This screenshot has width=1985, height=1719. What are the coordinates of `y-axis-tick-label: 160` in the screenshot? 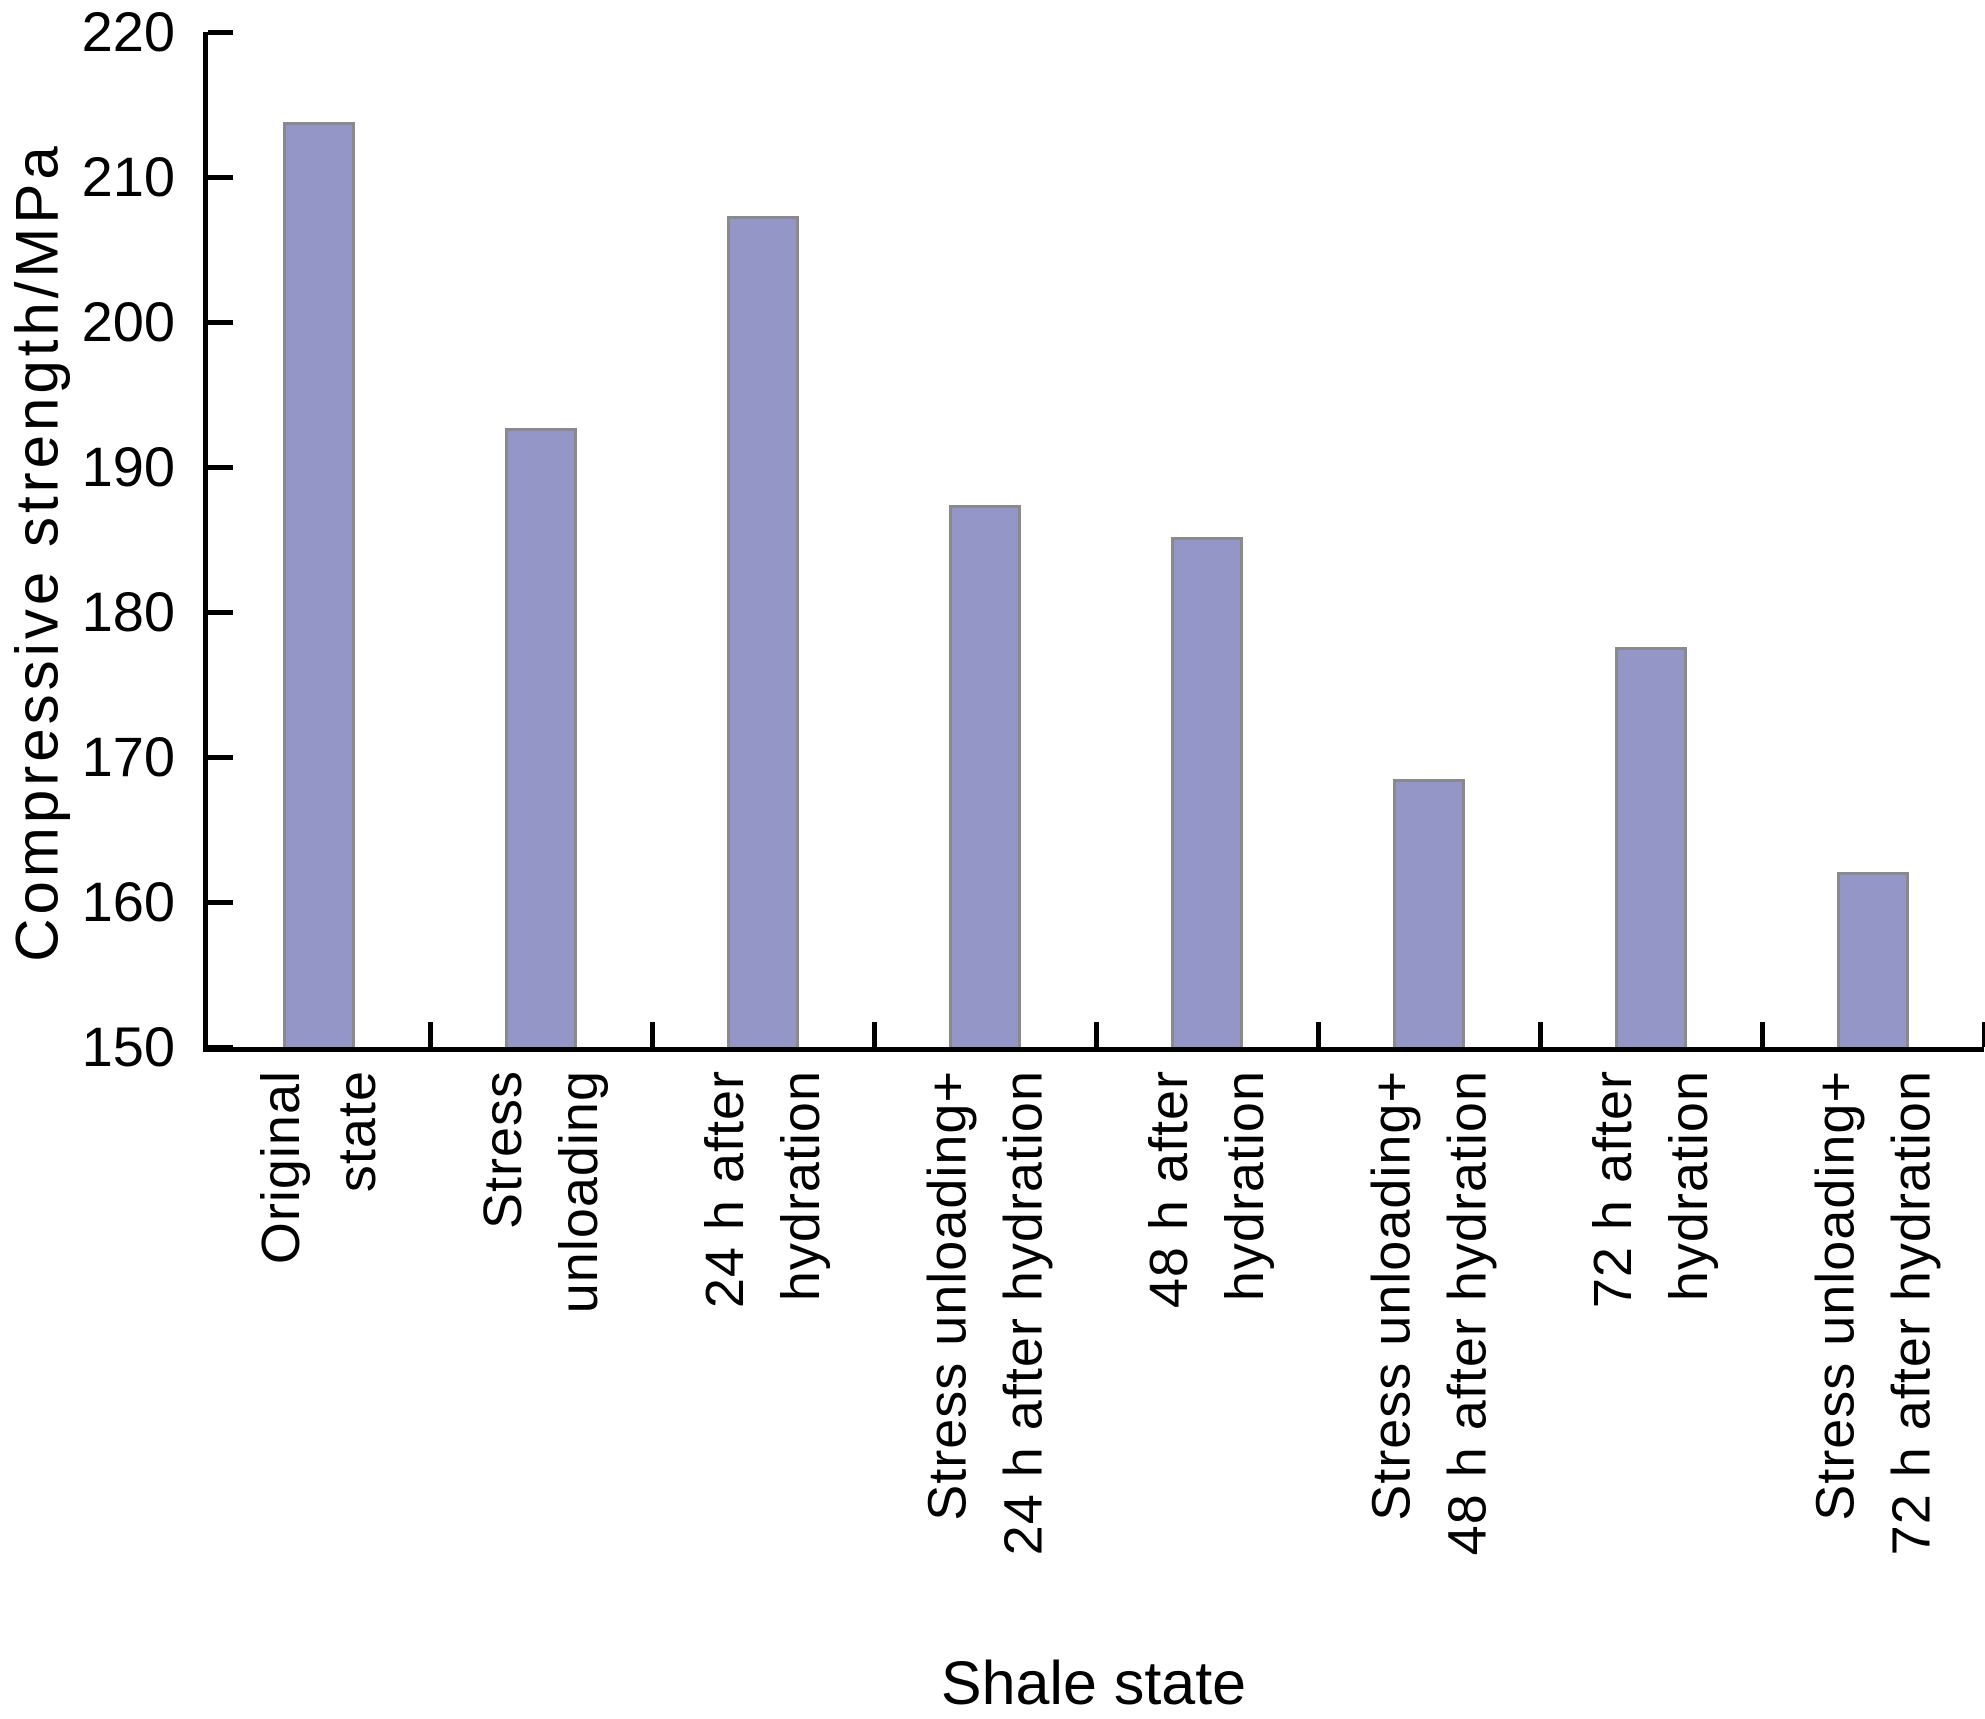 It's located at (128, 901).